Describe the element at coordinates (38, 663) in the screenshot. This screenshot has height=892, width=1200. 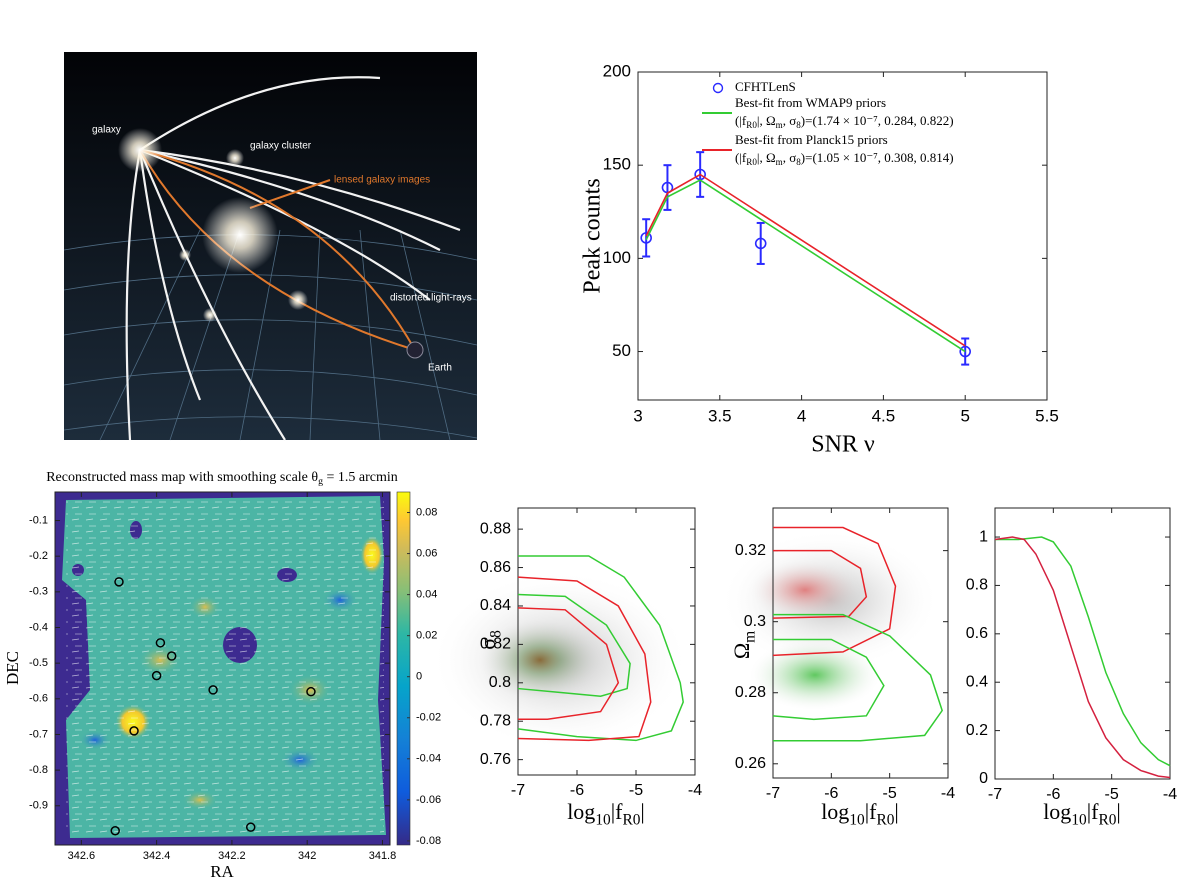
I see `y-tick-label: -0.5` at that location.